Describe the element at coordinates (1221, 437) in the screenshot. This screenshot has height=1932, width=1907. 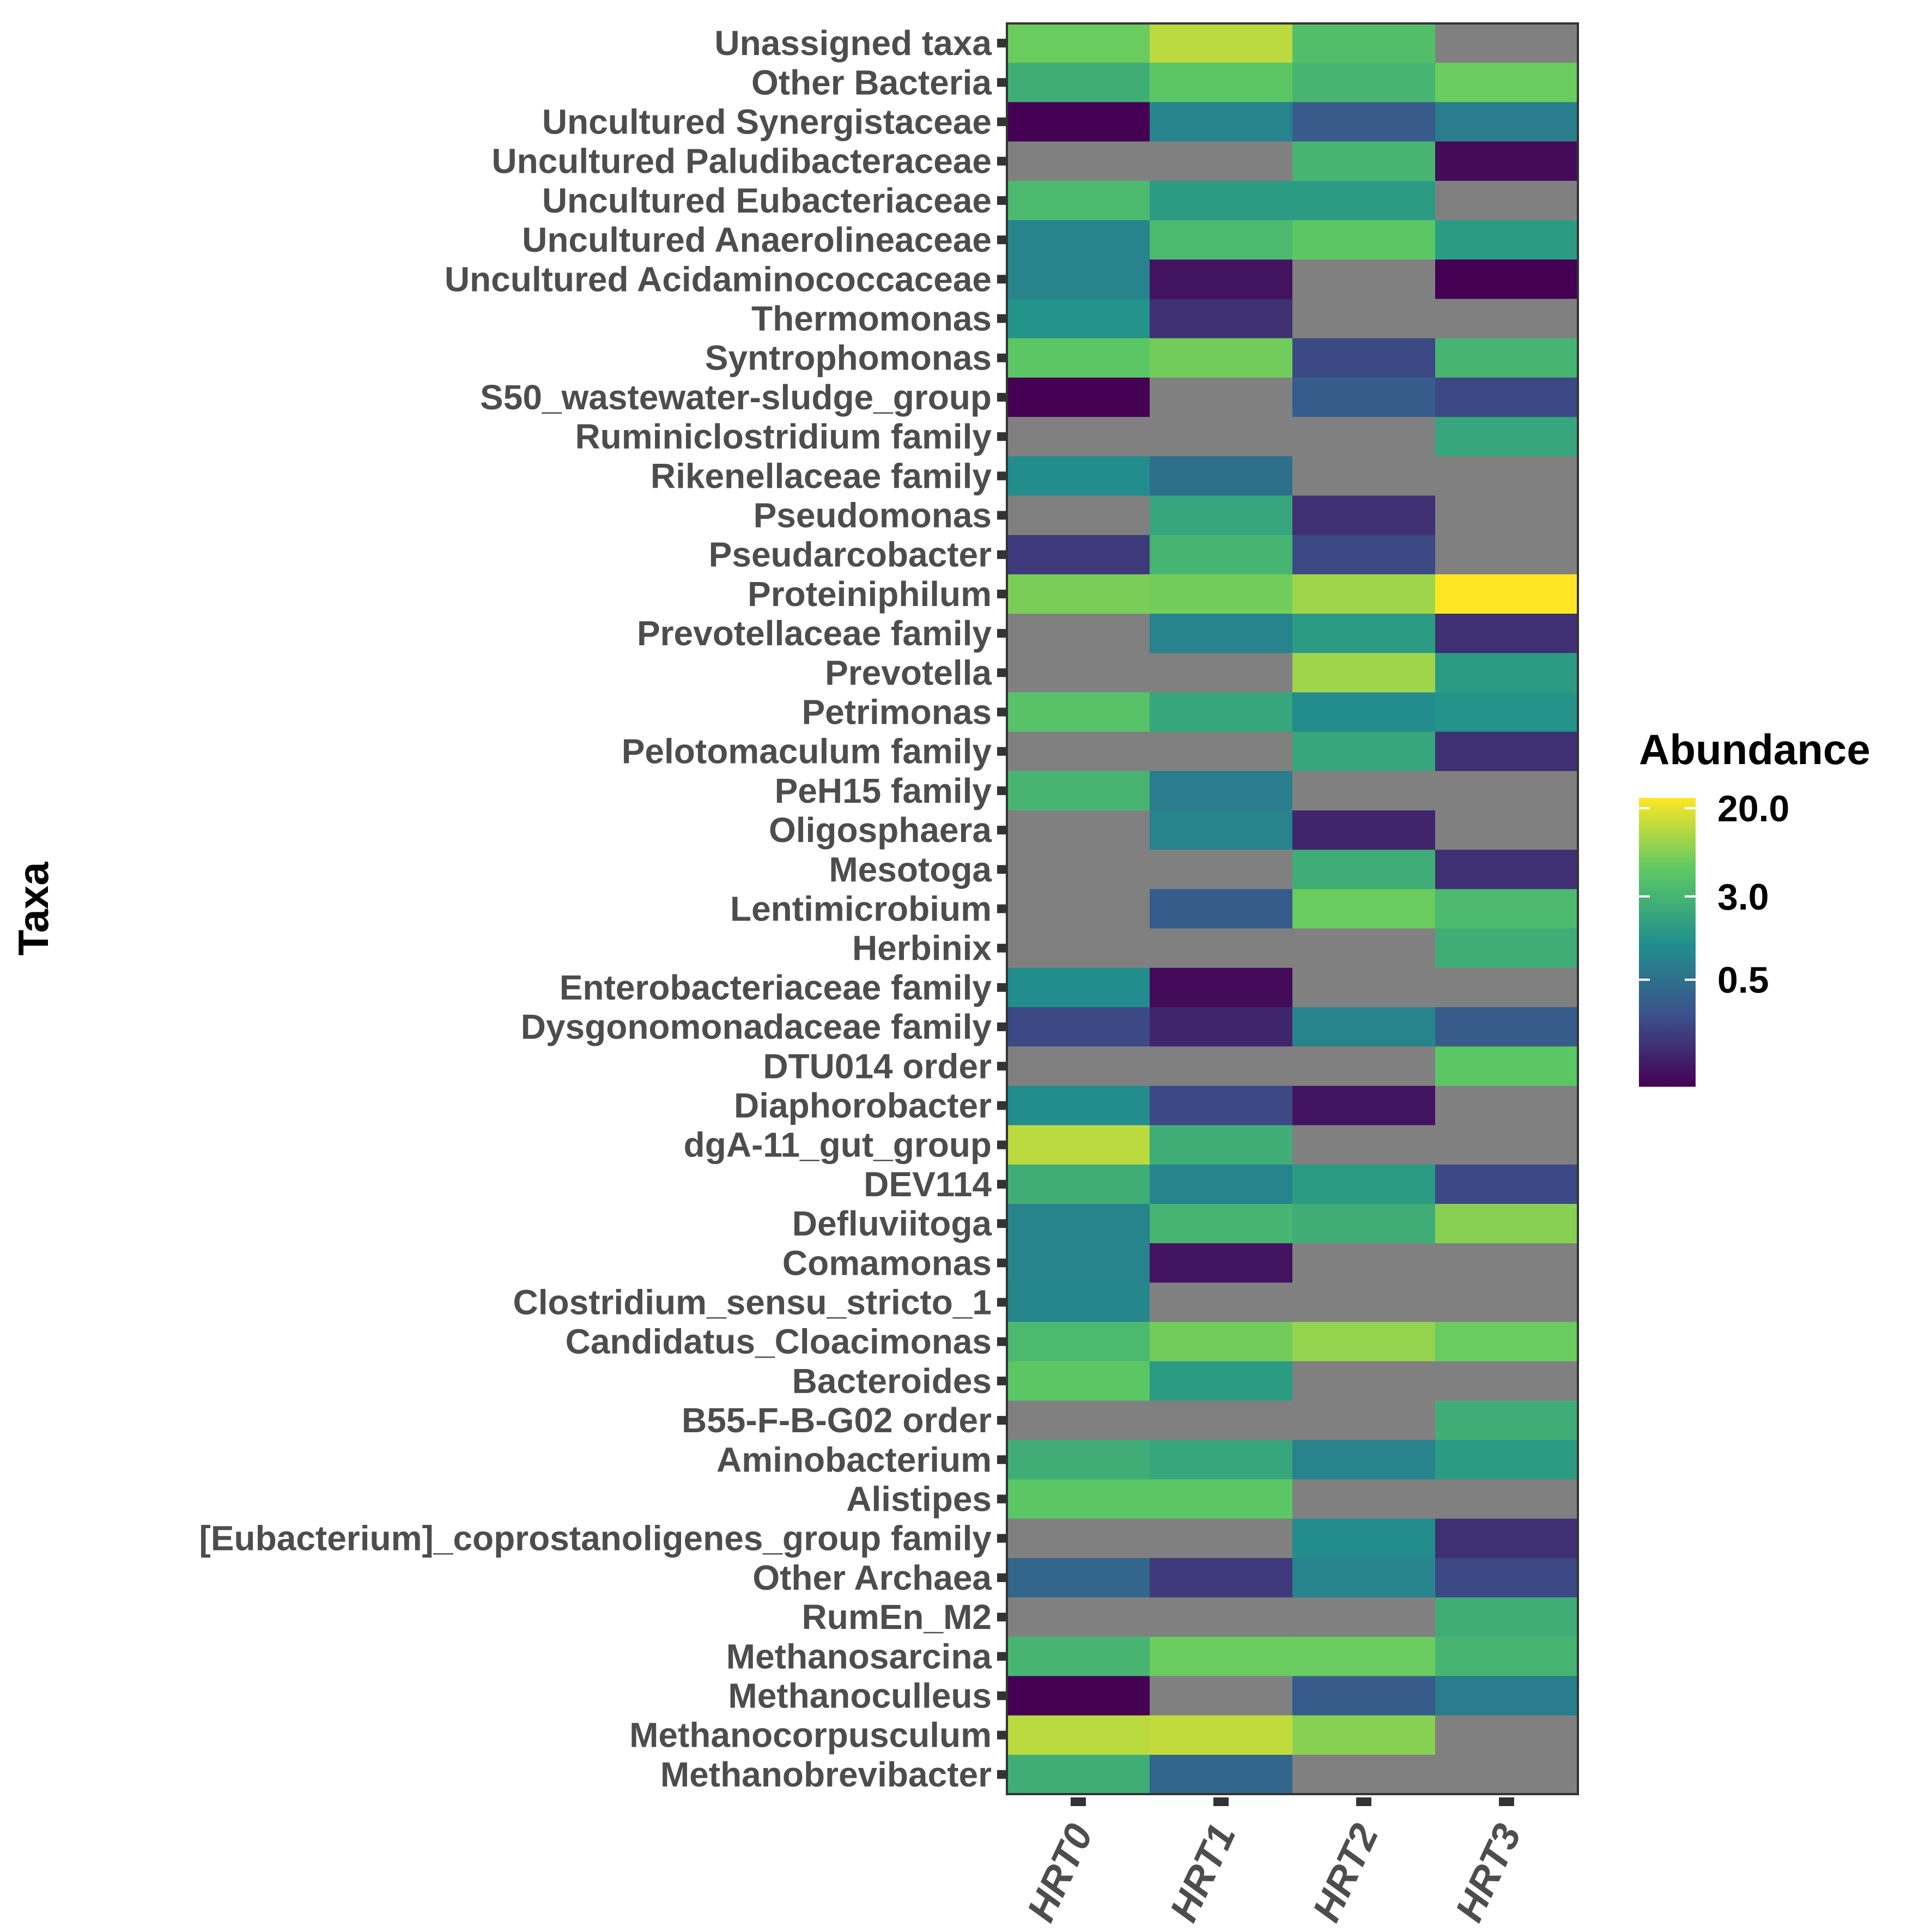
I see `heatmap-cell-ruminiclostridium-family-hrt1` at that location.